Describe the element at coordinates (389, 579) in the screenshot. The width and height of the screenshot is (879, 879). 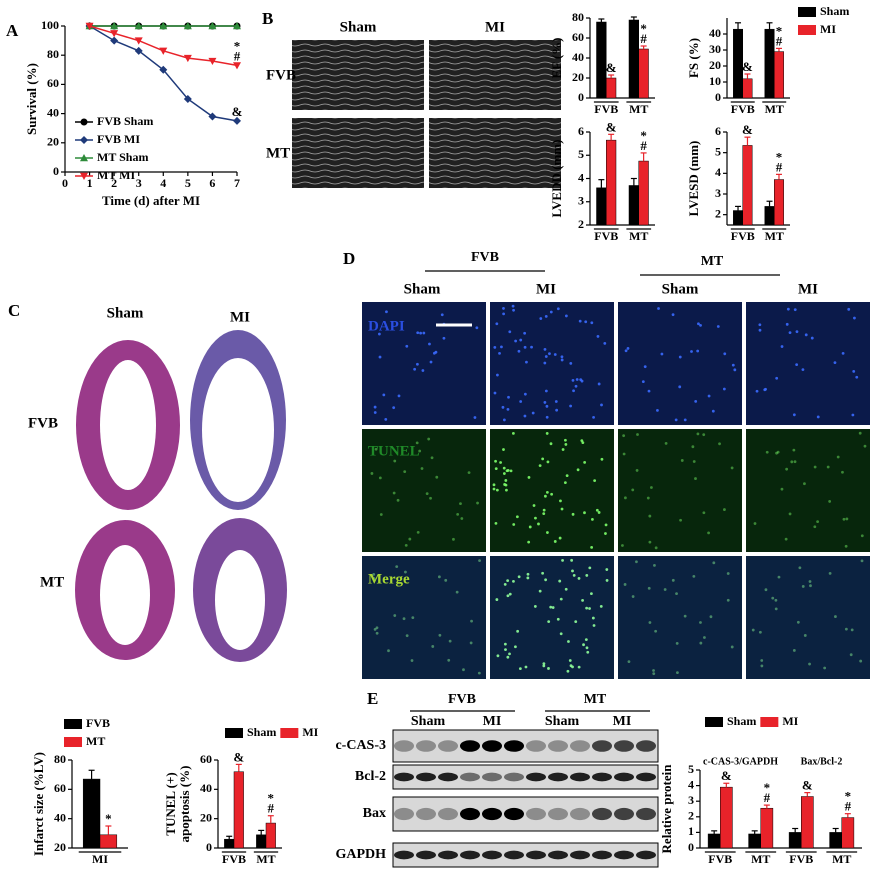
I see `channel-label: Merge` at that location.